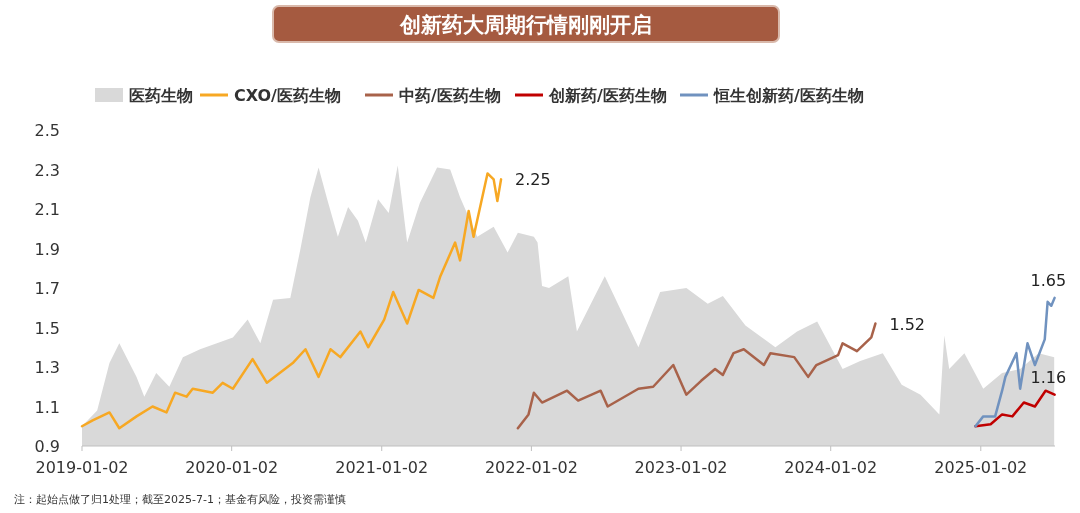 Image resolution: width=1080 pixels, height=513 pixels. I want to click on y-tick-label: 1.1, so click(47, 407).